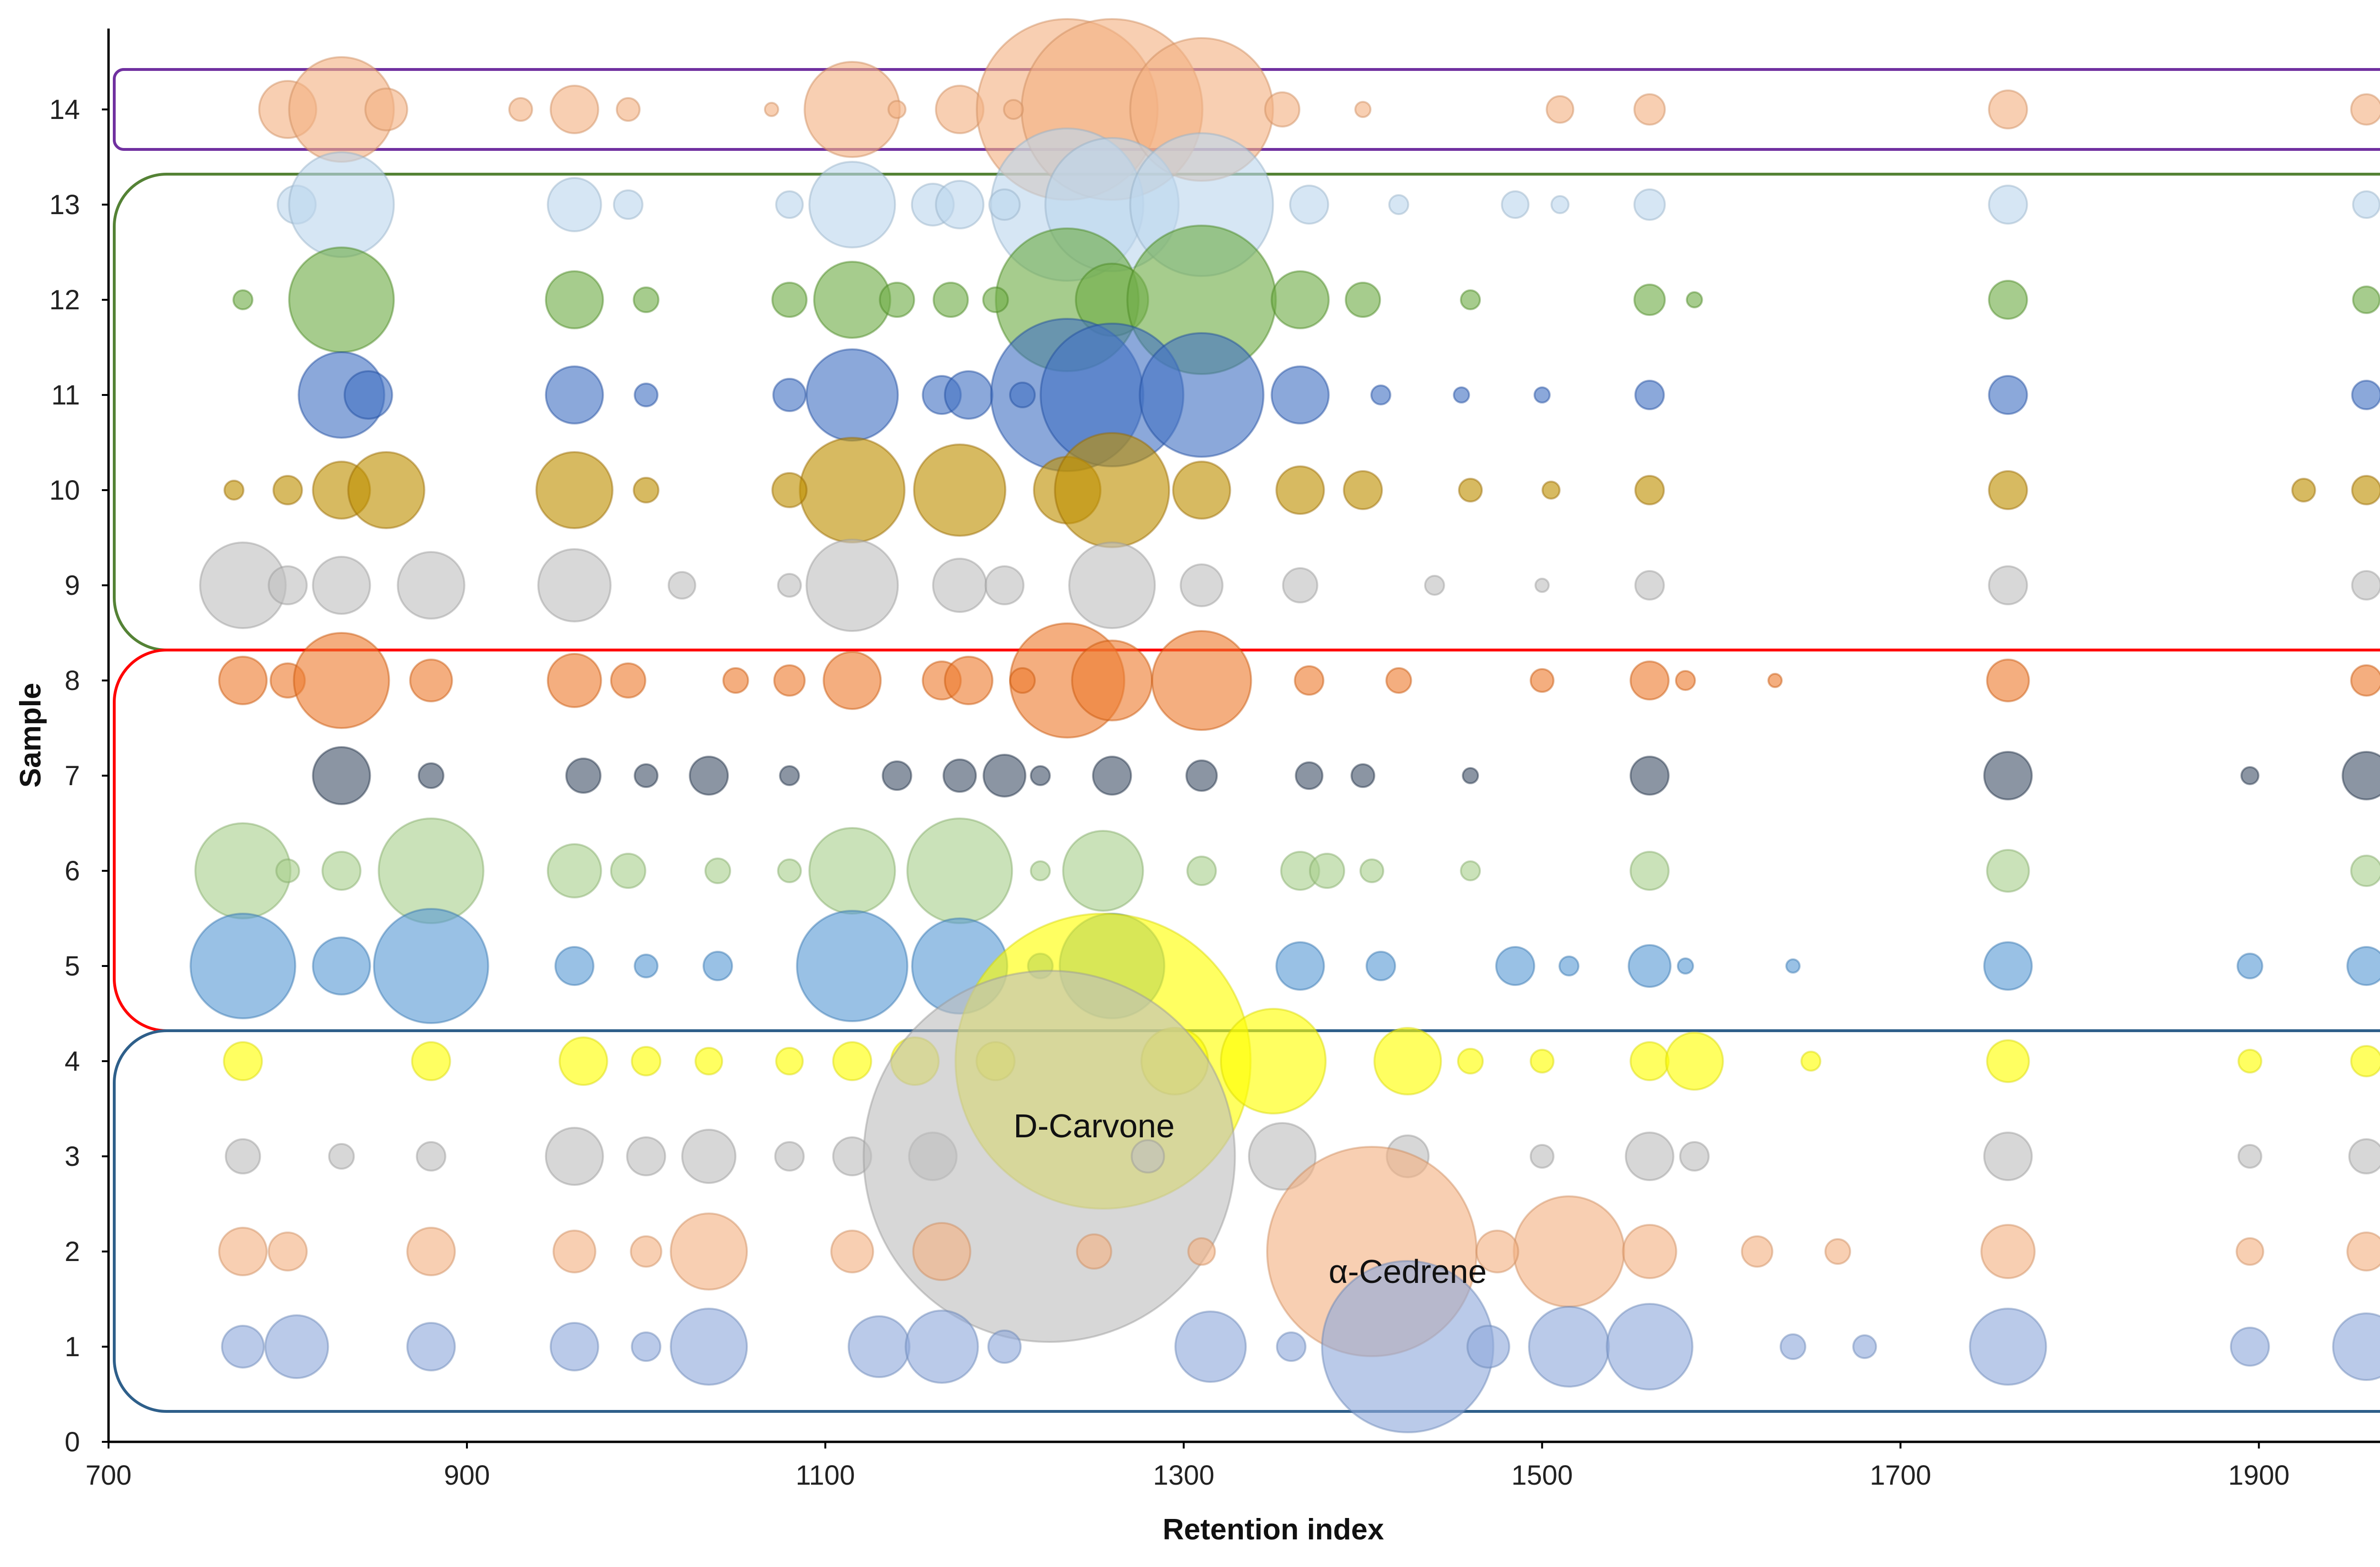  I want to click on y-tick-label: 0, so click(72, 1442).